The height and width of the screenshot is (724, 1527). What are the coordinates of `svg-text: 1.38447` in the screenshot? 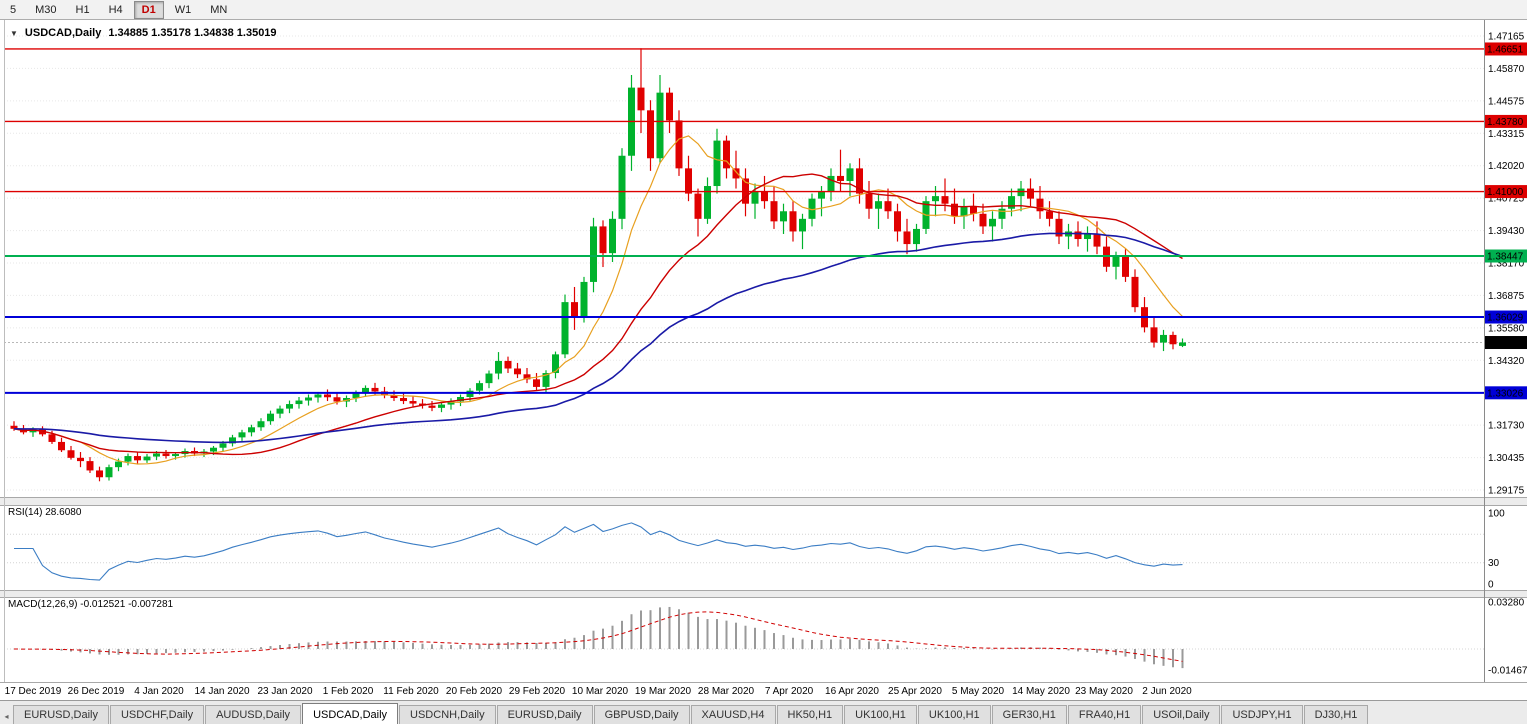 It's located at (1505, 257).